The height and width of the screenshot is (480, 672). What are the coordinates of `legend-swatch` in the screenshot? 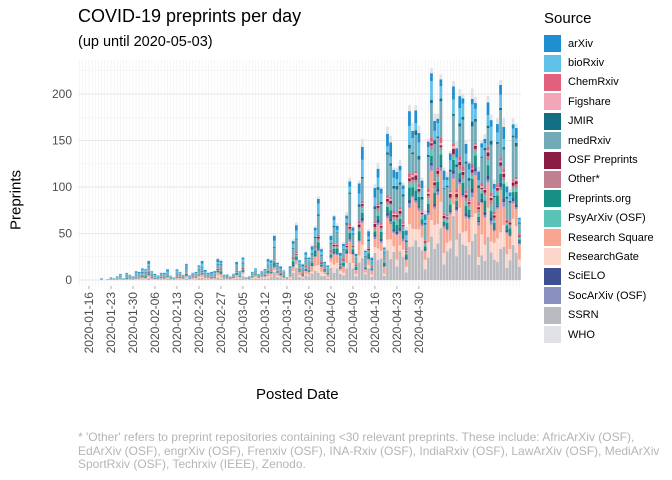 It's located at (552, 198).